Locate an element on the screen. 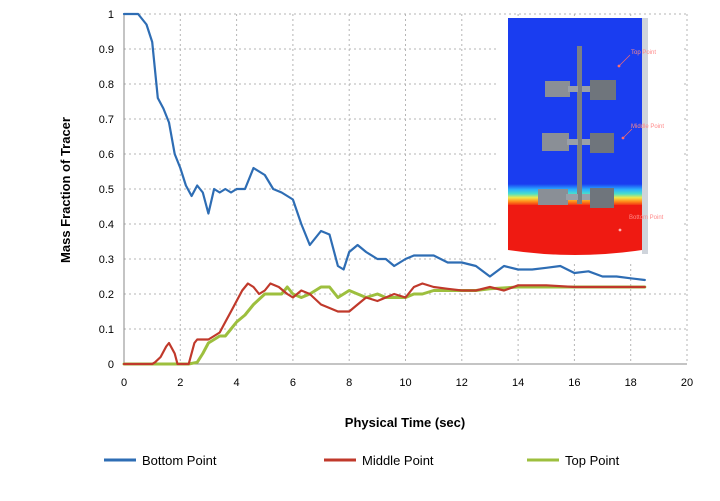  tank-simulation-inset: Top Point Middle Point Bottom Point is located at coordinates (590, 140).